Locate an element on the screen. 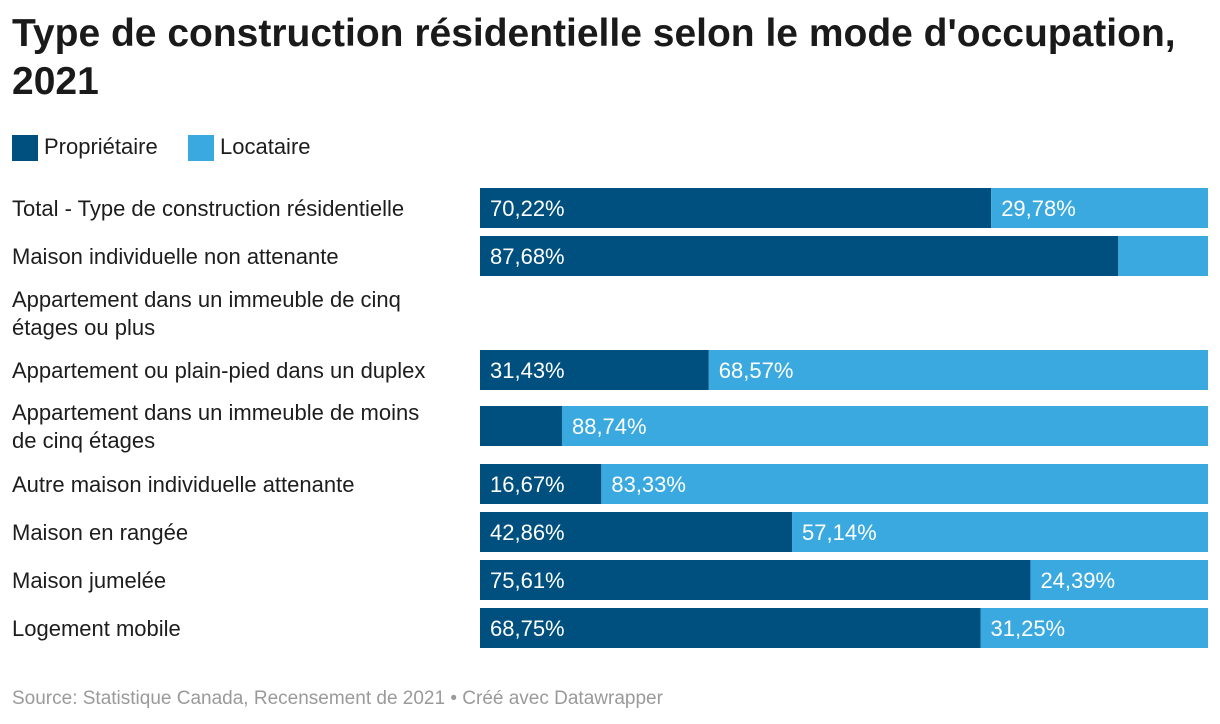 The width and height of the screenshot is (1220, 724). category-label: Logement mobile is located at coordinates (96, 628).